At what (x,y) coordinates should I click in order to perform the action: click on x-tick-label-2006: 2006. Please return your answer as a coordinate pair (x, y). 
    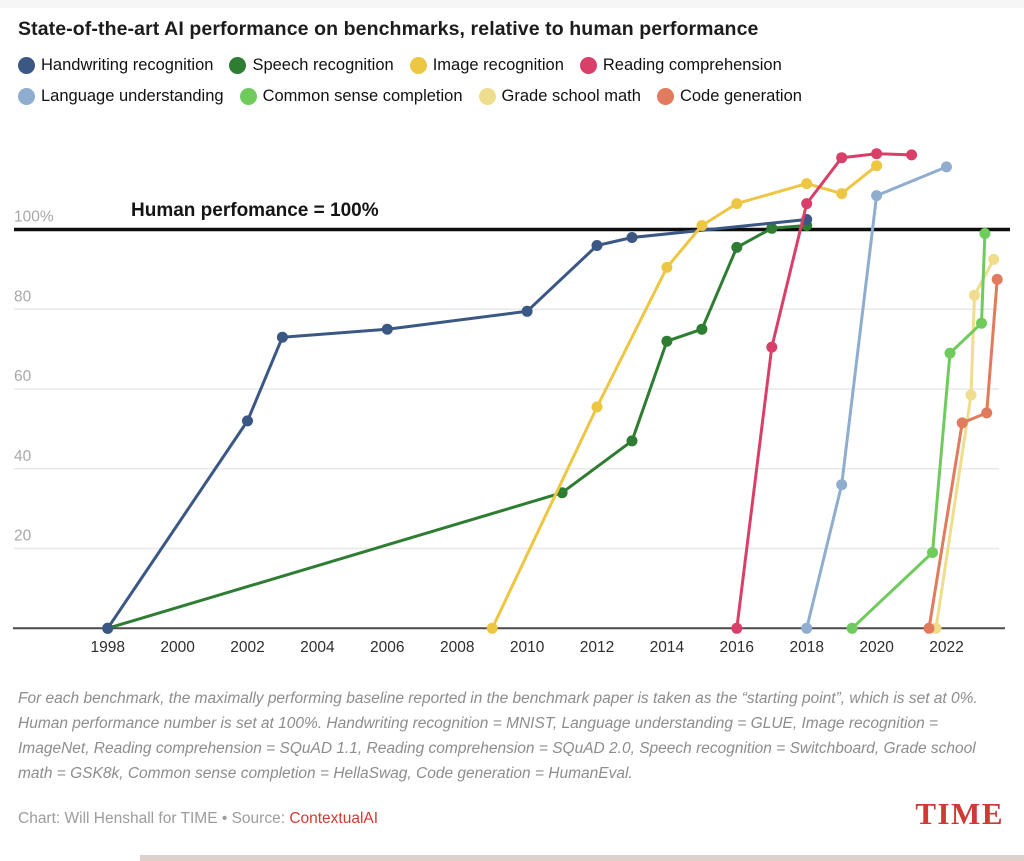
    Looking at the image, I should click on (387, 647).